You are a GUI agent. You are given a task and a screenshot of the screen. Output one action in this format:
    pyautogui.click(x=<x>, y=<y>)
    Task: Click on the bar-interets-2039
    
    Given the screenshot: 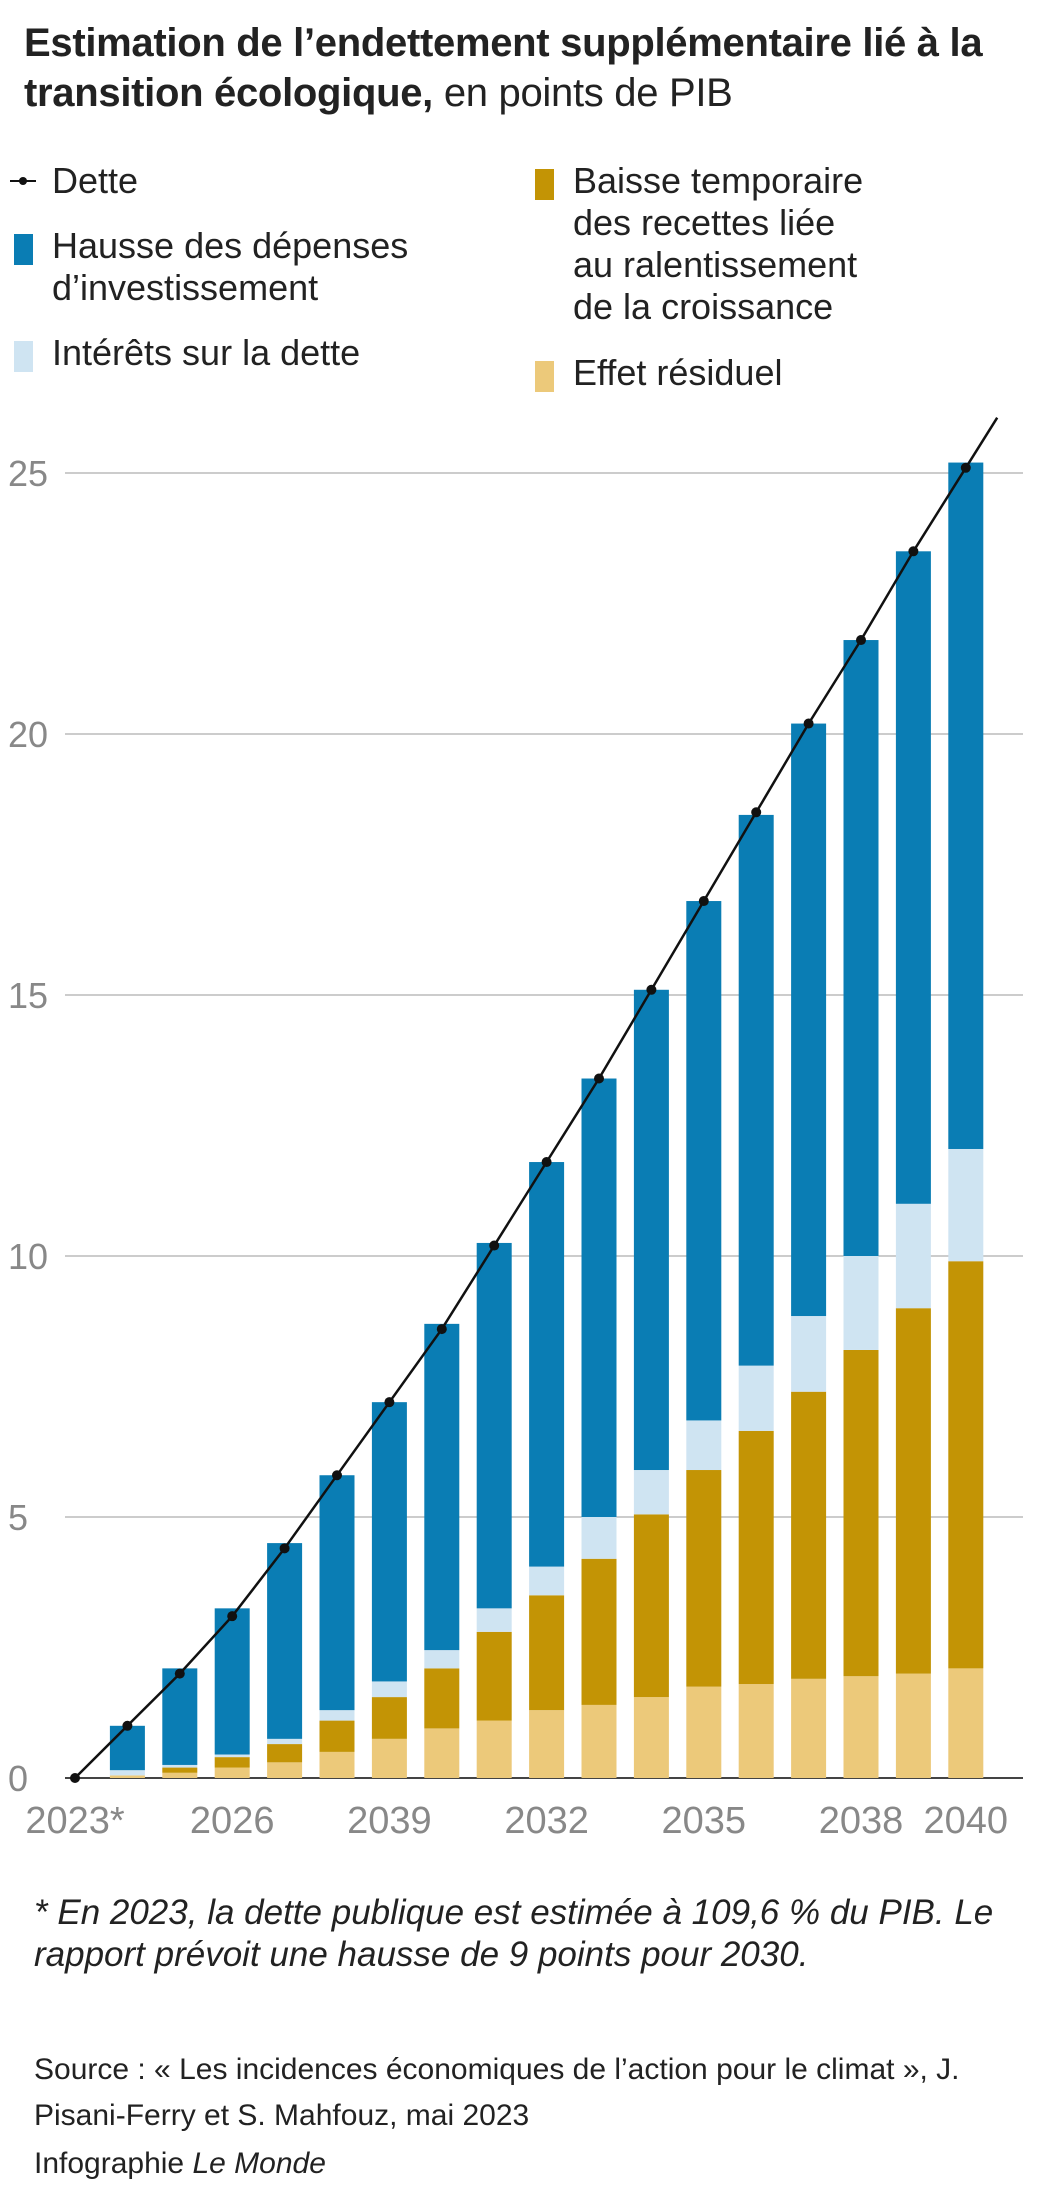 What is the action you would take?
    pyautogui.click(x=913, y=1256)
    